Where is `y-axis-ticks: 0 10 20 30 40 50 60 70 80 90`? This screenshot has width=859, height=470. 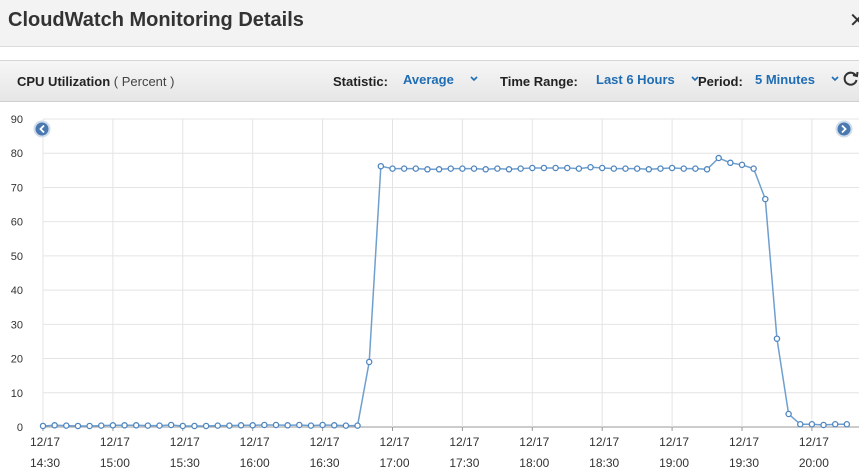 y-axis-ticks: 0 10 20 30 40 50 60 70 80 90 is located at coordinates (17, 274).